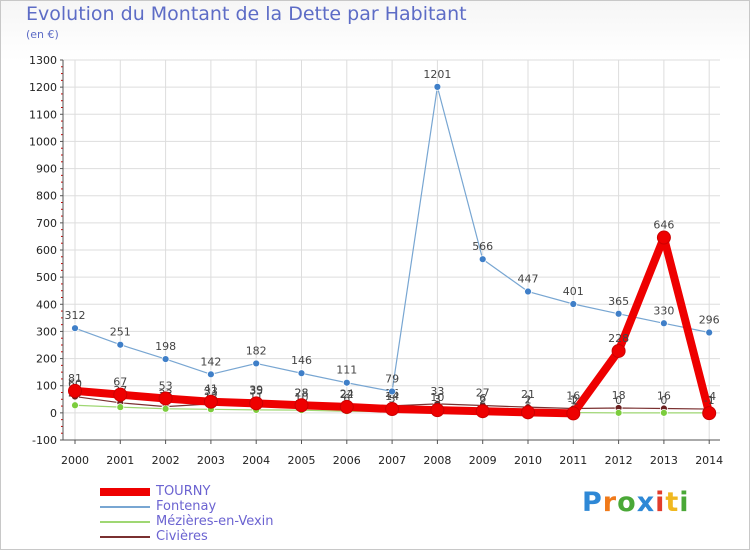 The width and height of the screenshot is (750, 550). What do you see at coordinates (392, 460) in the screenshot?
I see `x-tick-label: 2007` at bounding box center [392, 460].